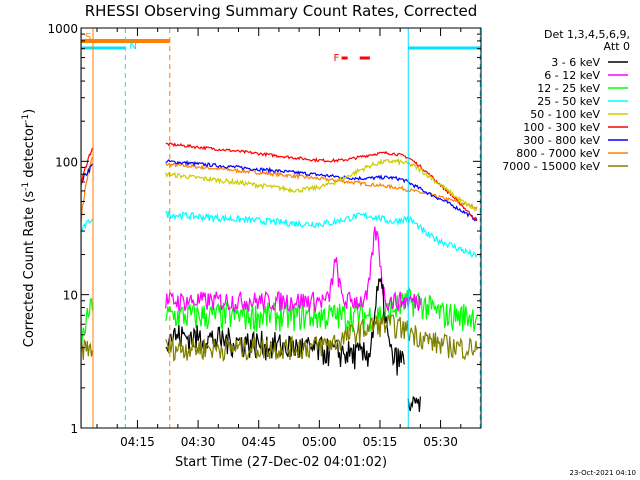 The image size is (640, 480). What do you see at coordinates (551, 166) in the screenshot?
I see `legend-label: 7000 - 15000 keV` at bounding box center [551, 166].